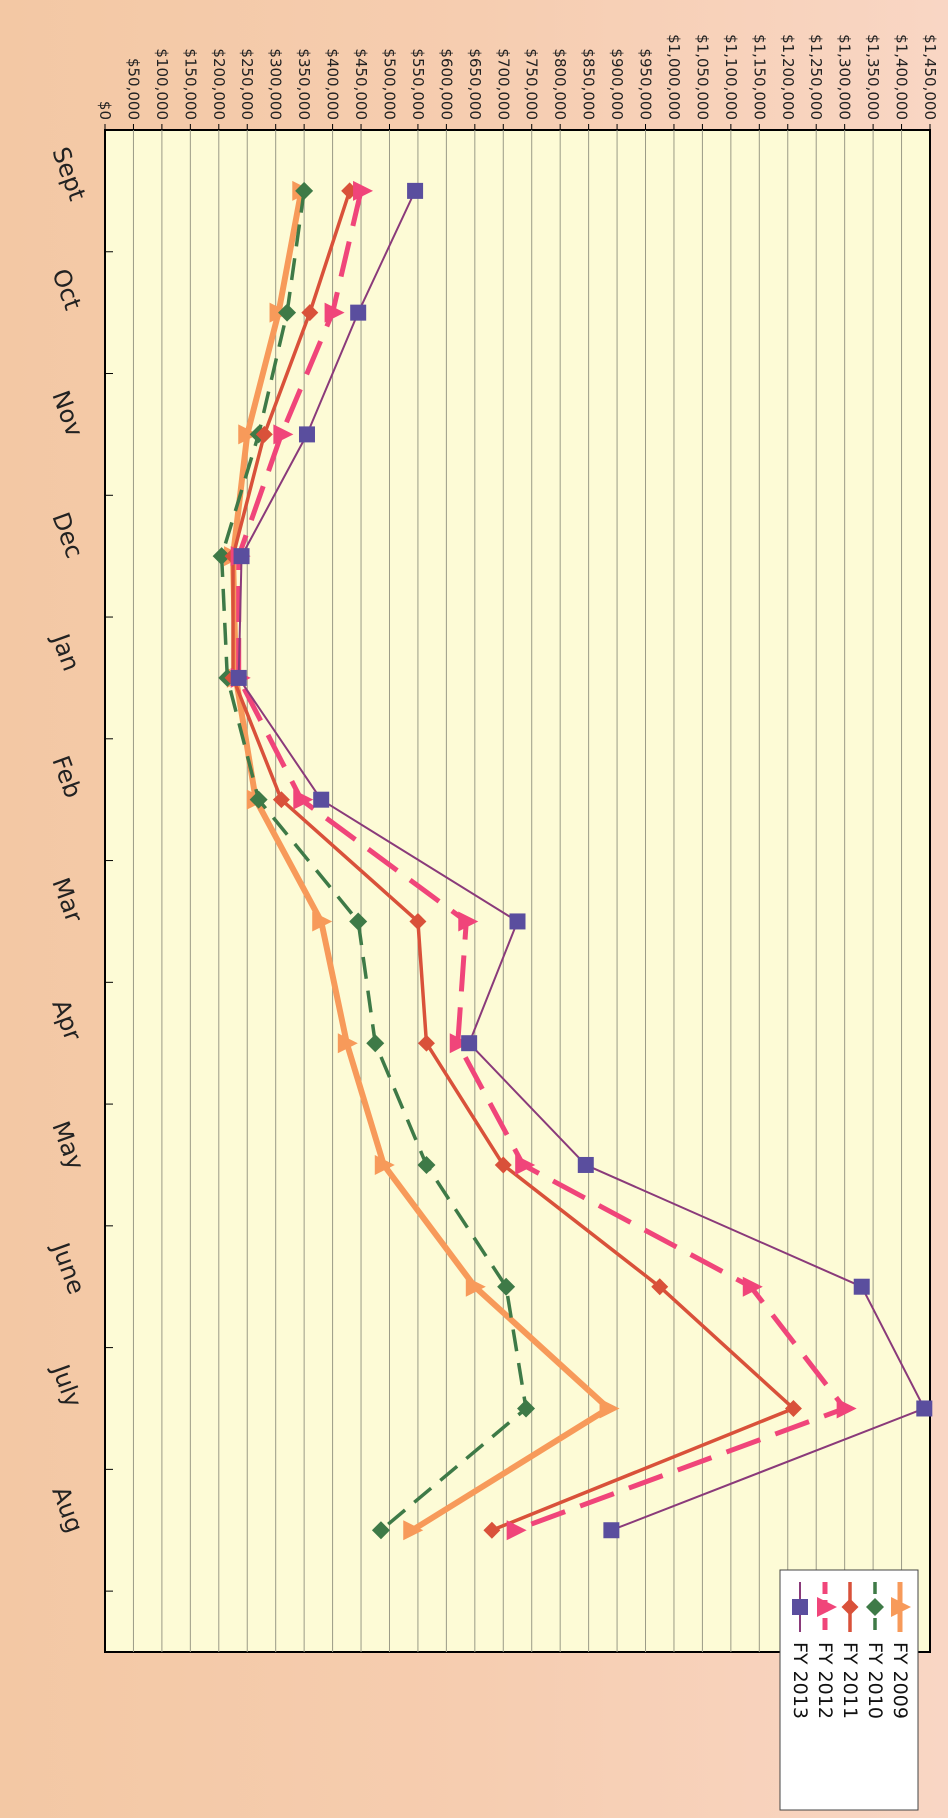  I want to click on x-tick-label: June, so click(68, 1267).